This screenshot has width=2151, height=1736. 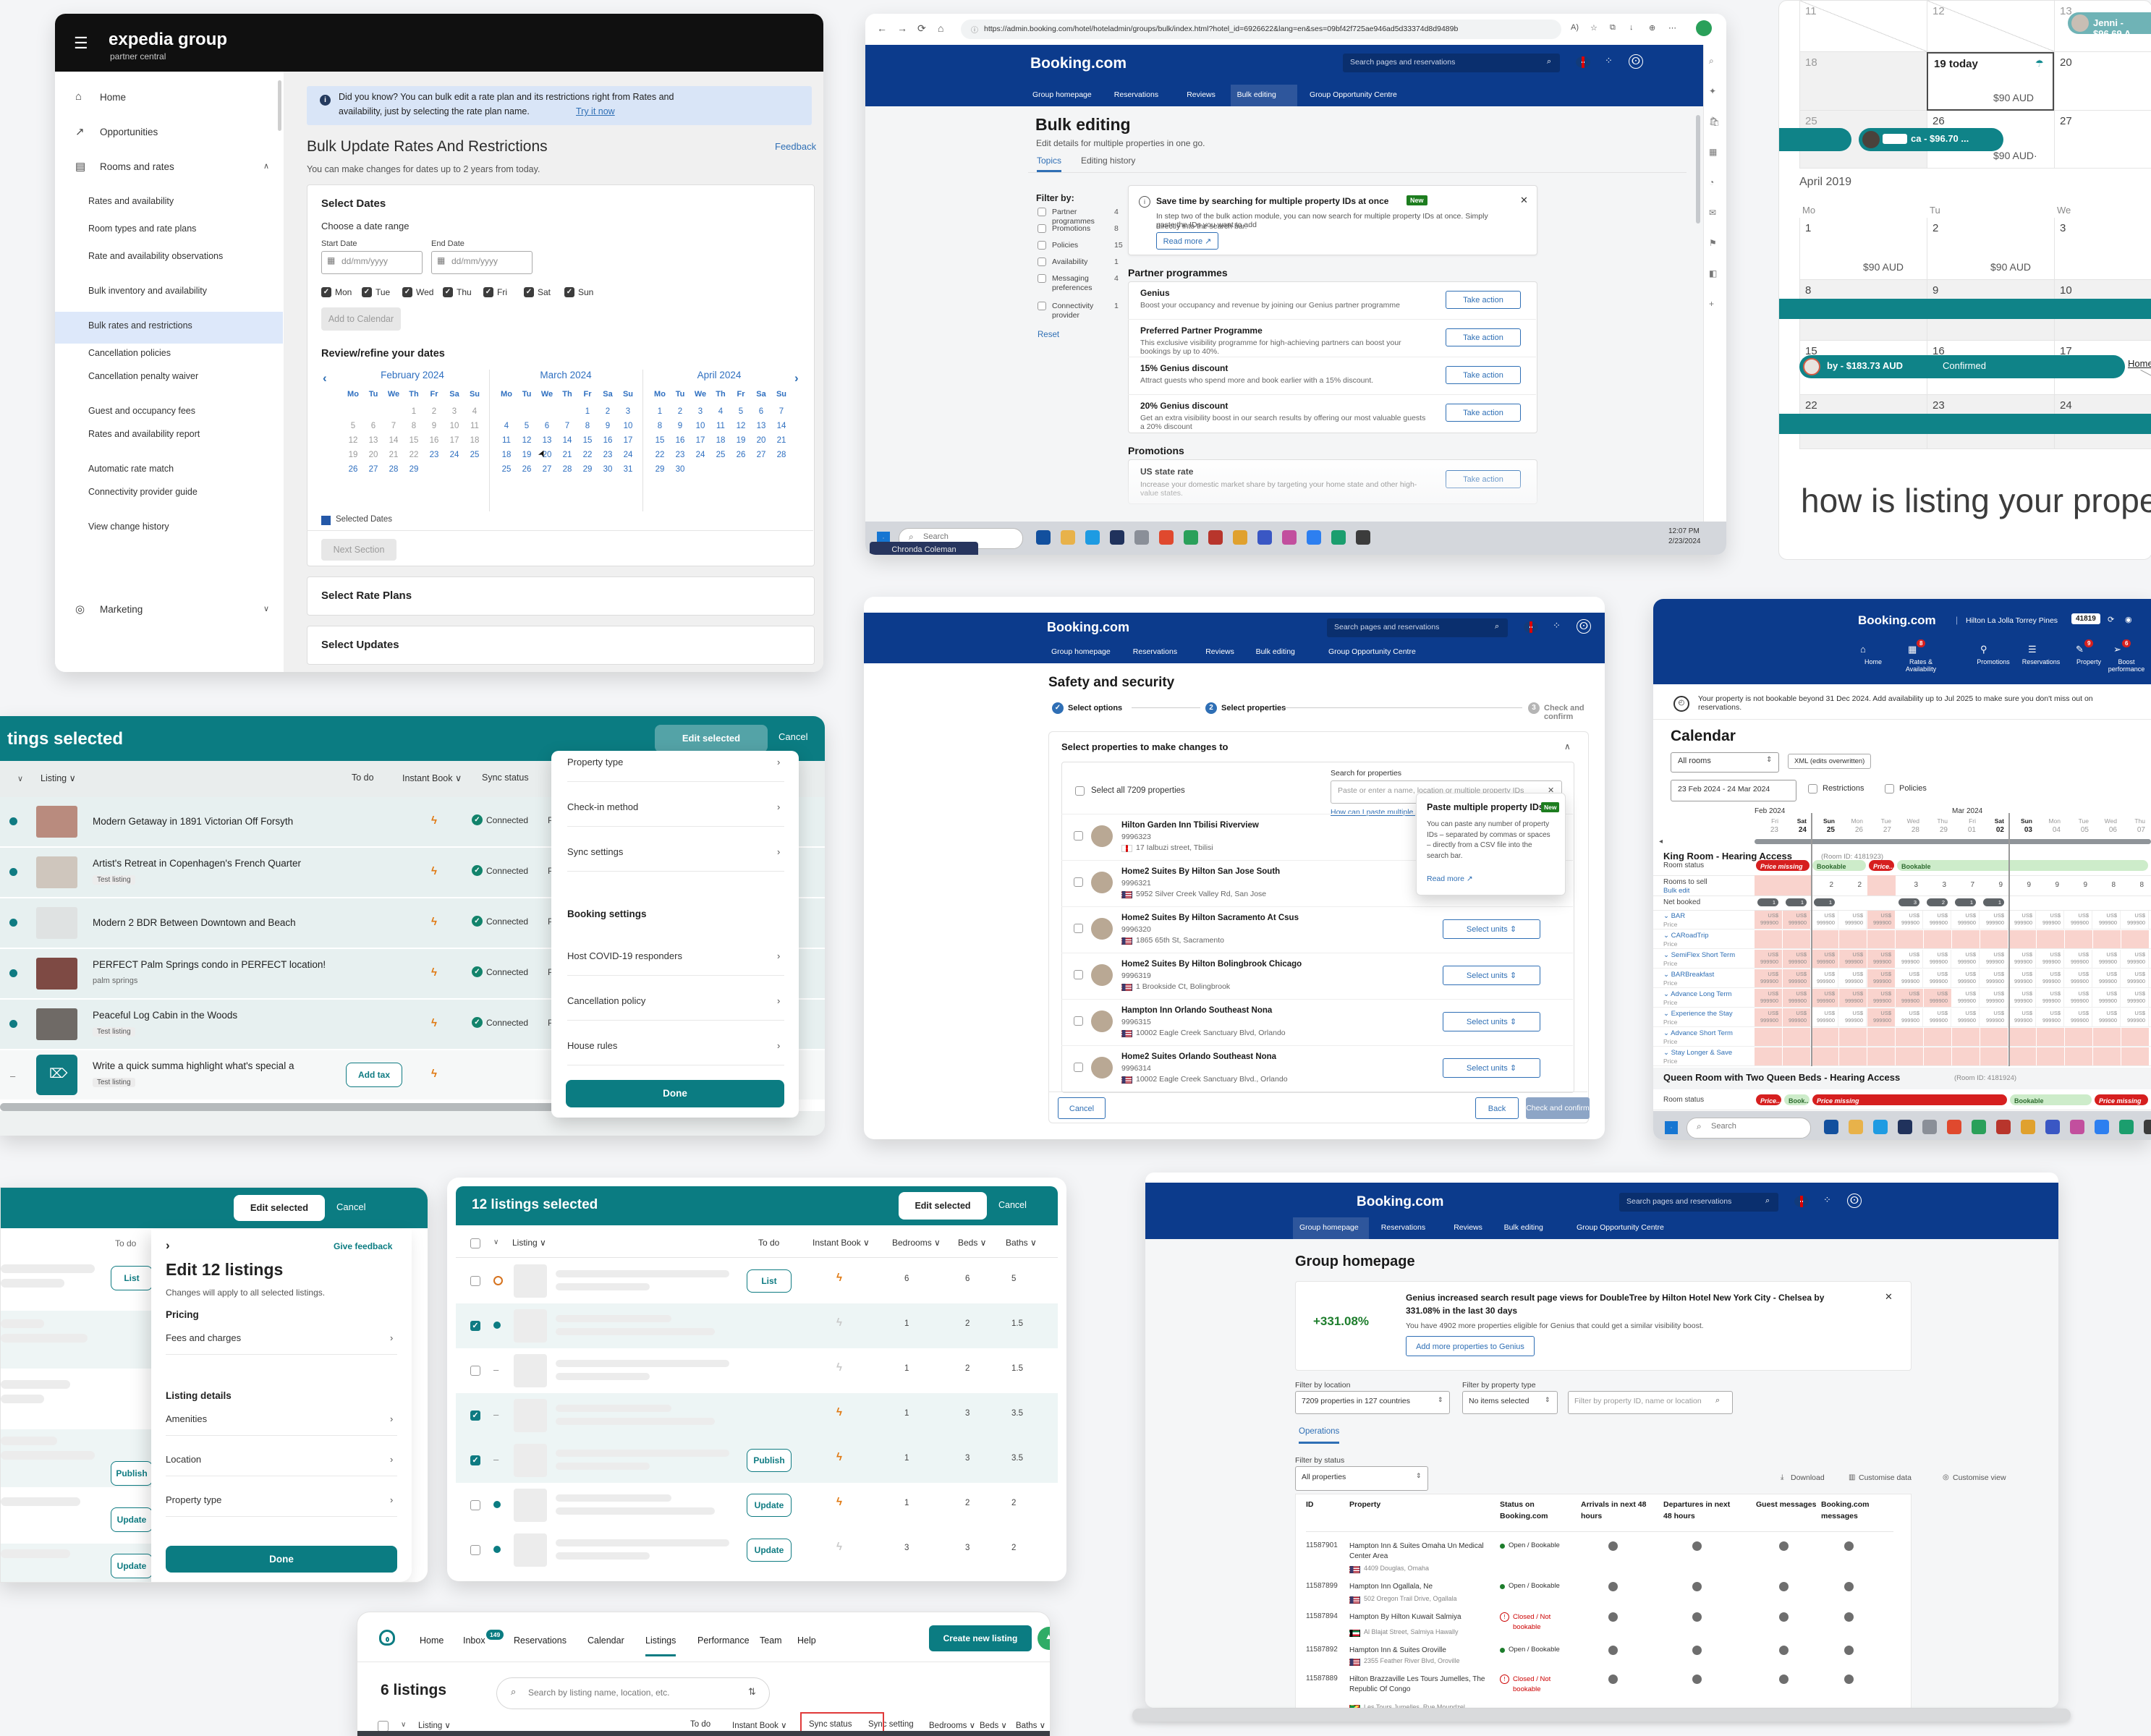 I want to click on update-button: Update, so click(x=132, y=1566).